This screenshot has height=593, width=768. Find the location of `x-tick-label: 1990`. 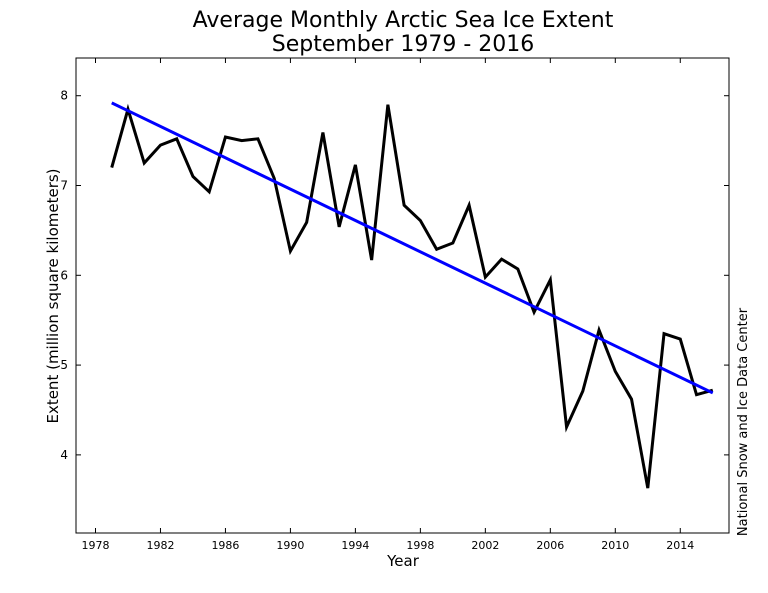

x-tick-label: 1990 is located at coordinates (290, 545).